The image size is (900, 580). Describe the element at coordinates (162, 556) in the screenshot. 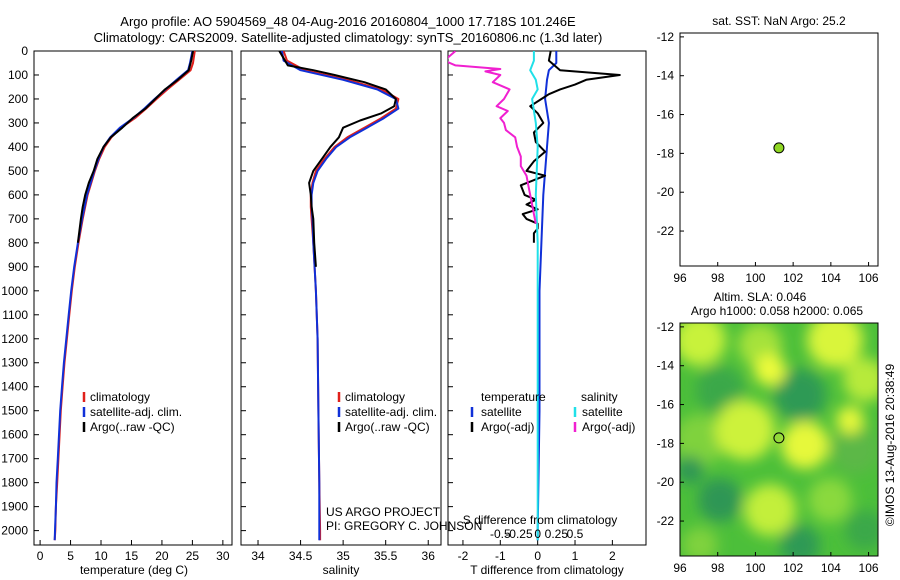

I see `x-tick-label: 20` at that location.